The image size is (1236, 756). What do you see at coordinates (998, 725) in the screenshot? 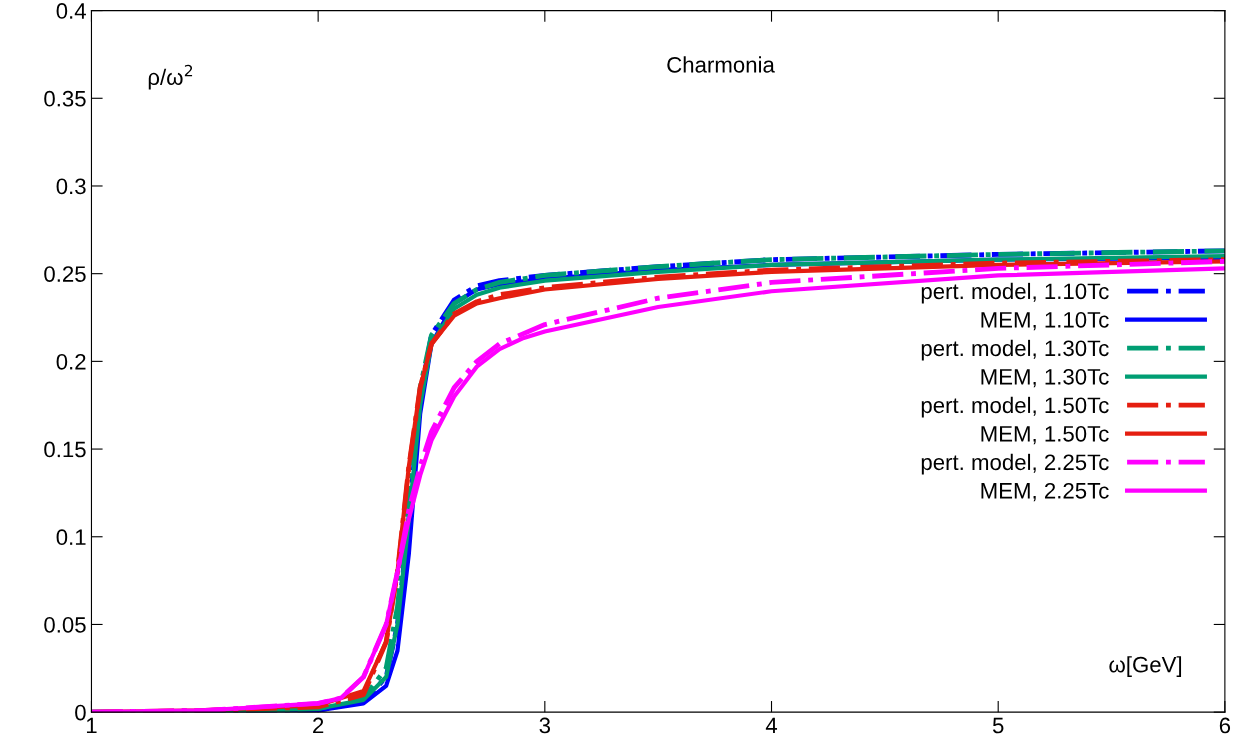
I see `x-tick-label: 5` at bounding box center [998, 725].